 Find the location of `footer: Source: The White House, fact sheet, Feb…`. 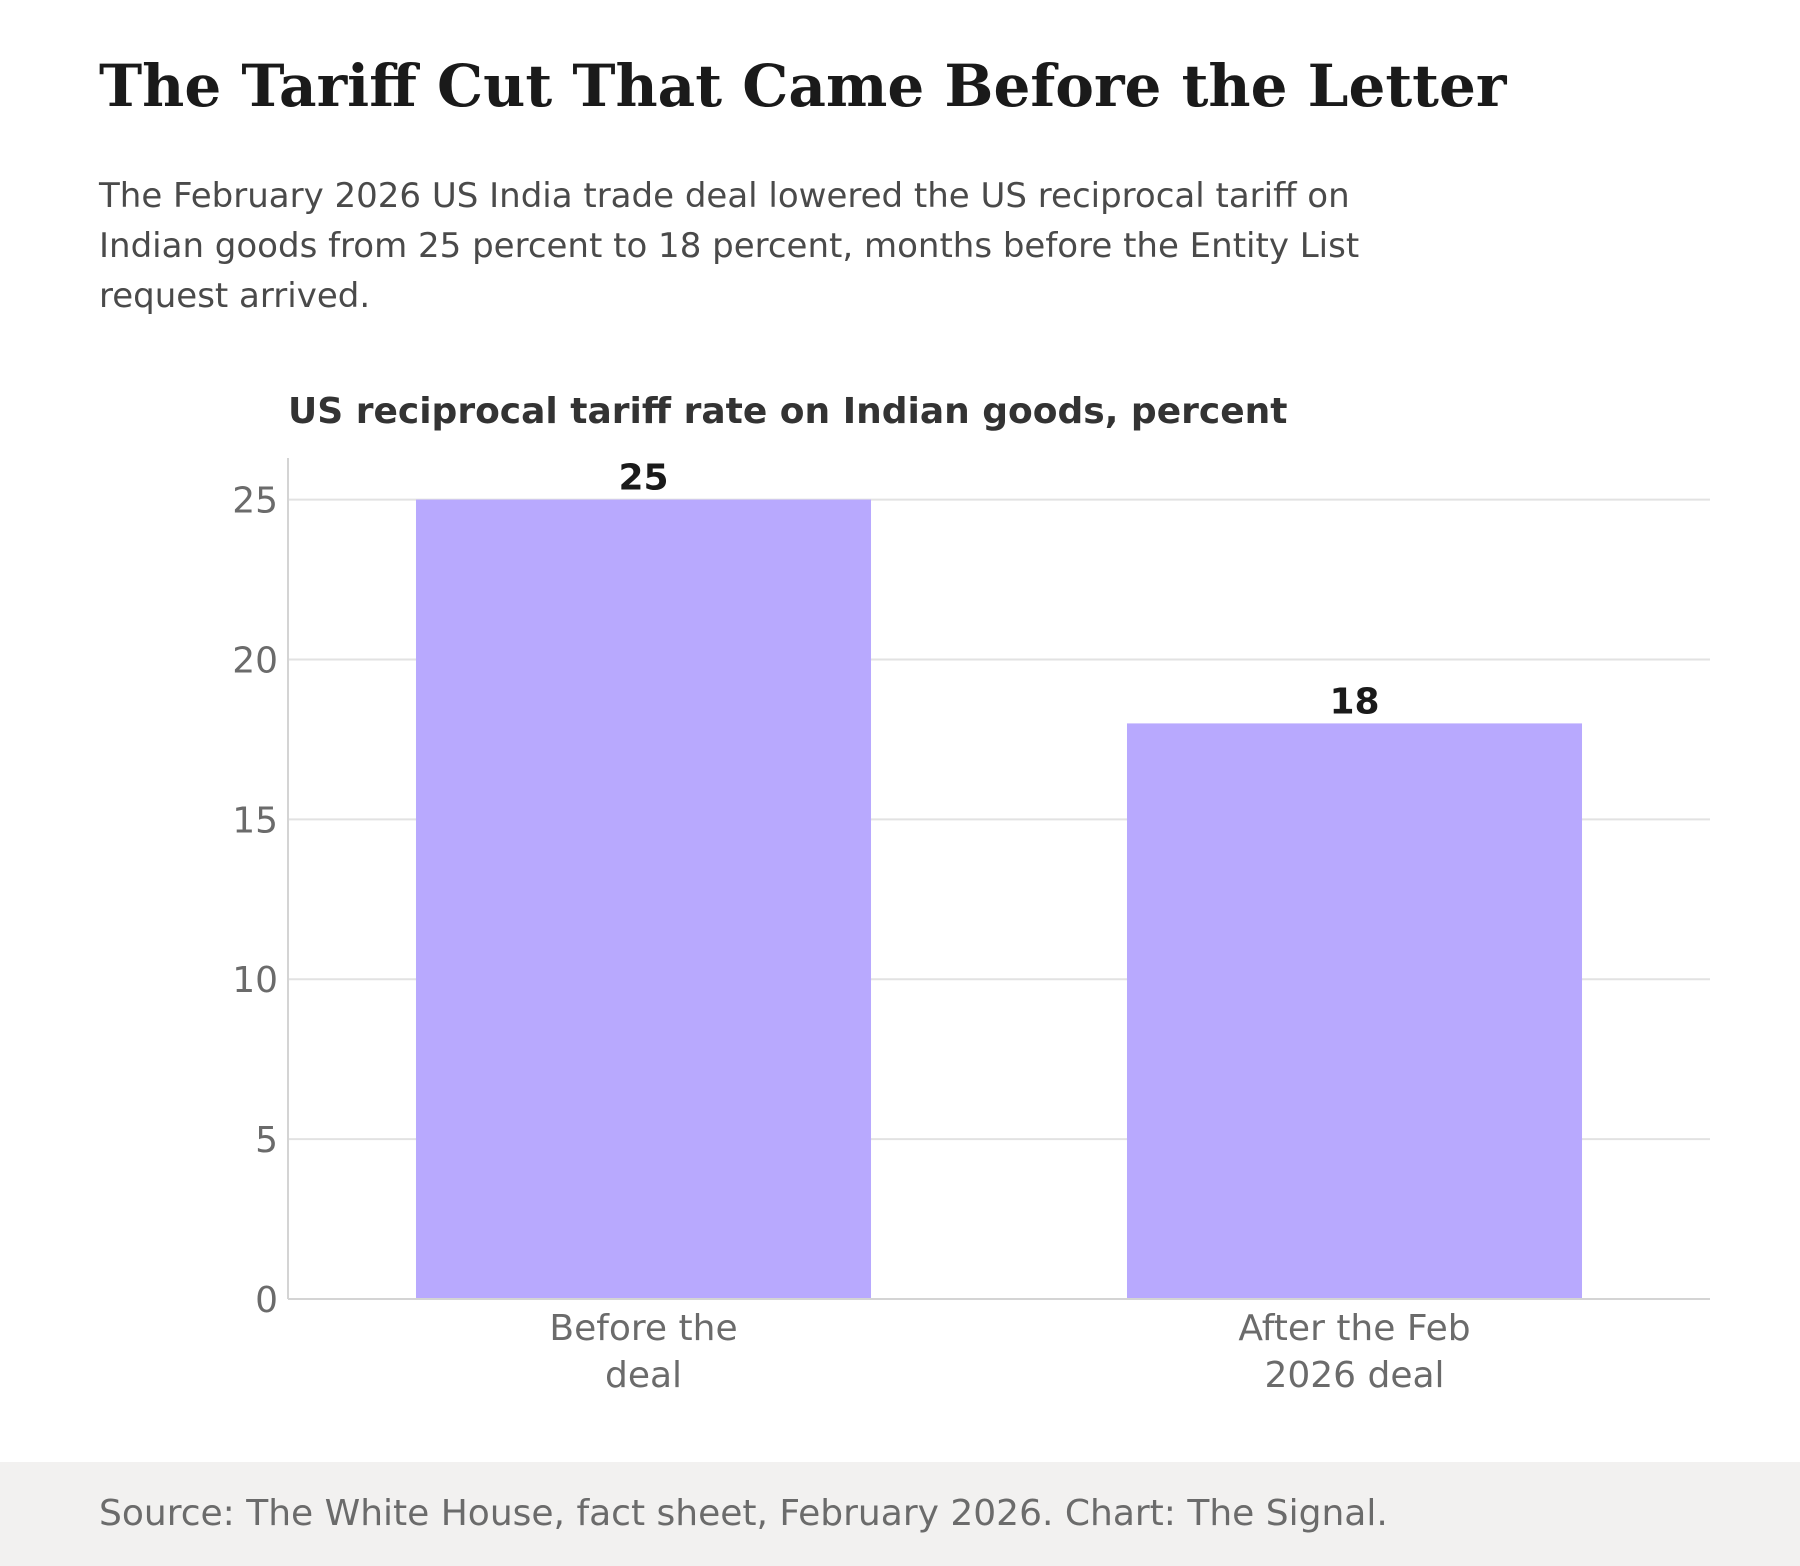

footer: Source: The White House, fact sheet, Feb… is located at coordinates (900, 1514).